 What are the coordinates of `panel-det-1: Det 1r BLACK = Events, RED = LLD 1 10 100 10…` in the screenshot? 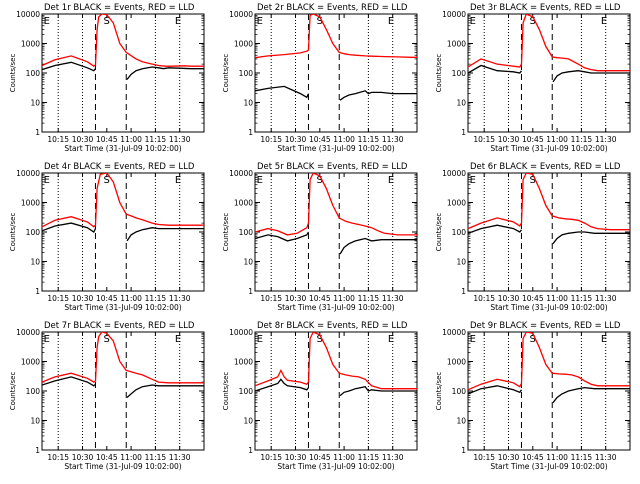 It's located at (107, 78).